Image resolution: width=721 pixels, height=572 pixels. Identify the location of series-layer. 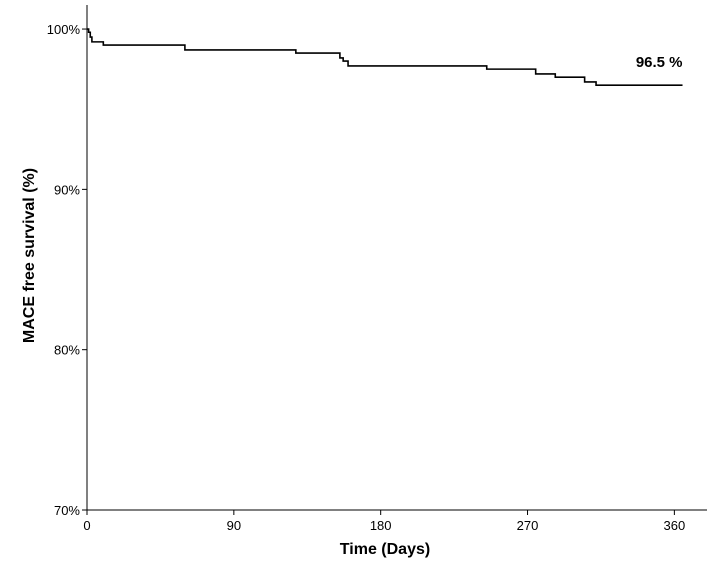
(385, 57).